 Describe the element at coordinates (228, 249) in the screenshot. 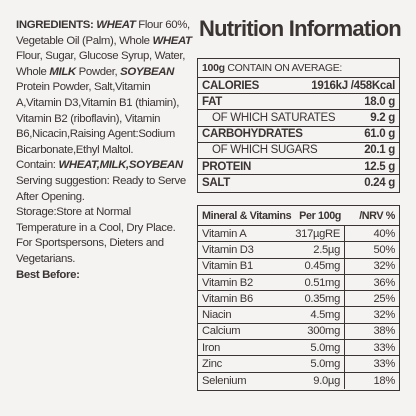

I see `mineral-name: Vitamin D3` at that location.